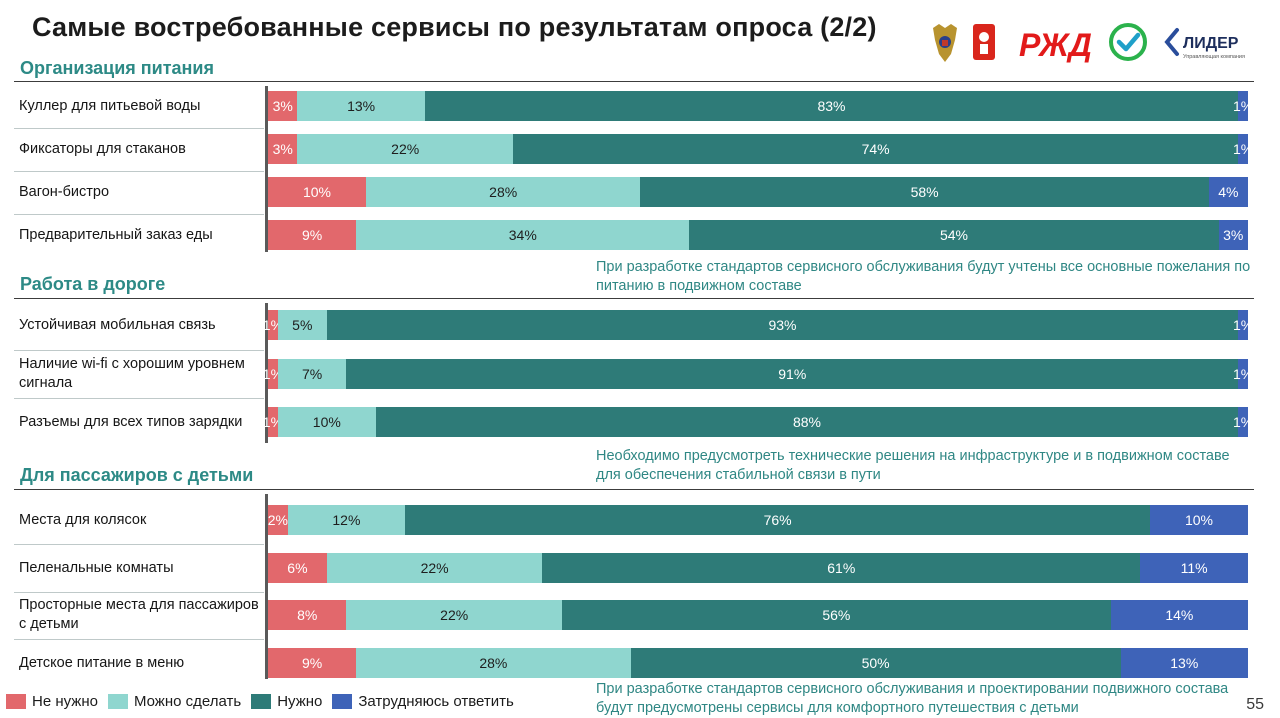 The width and height of the screenshot is (1280, 718). What do you see at coordinates (1184, 663) in the screenshot?
I see `data-label: 13%` at bounding box center [1184, 663].